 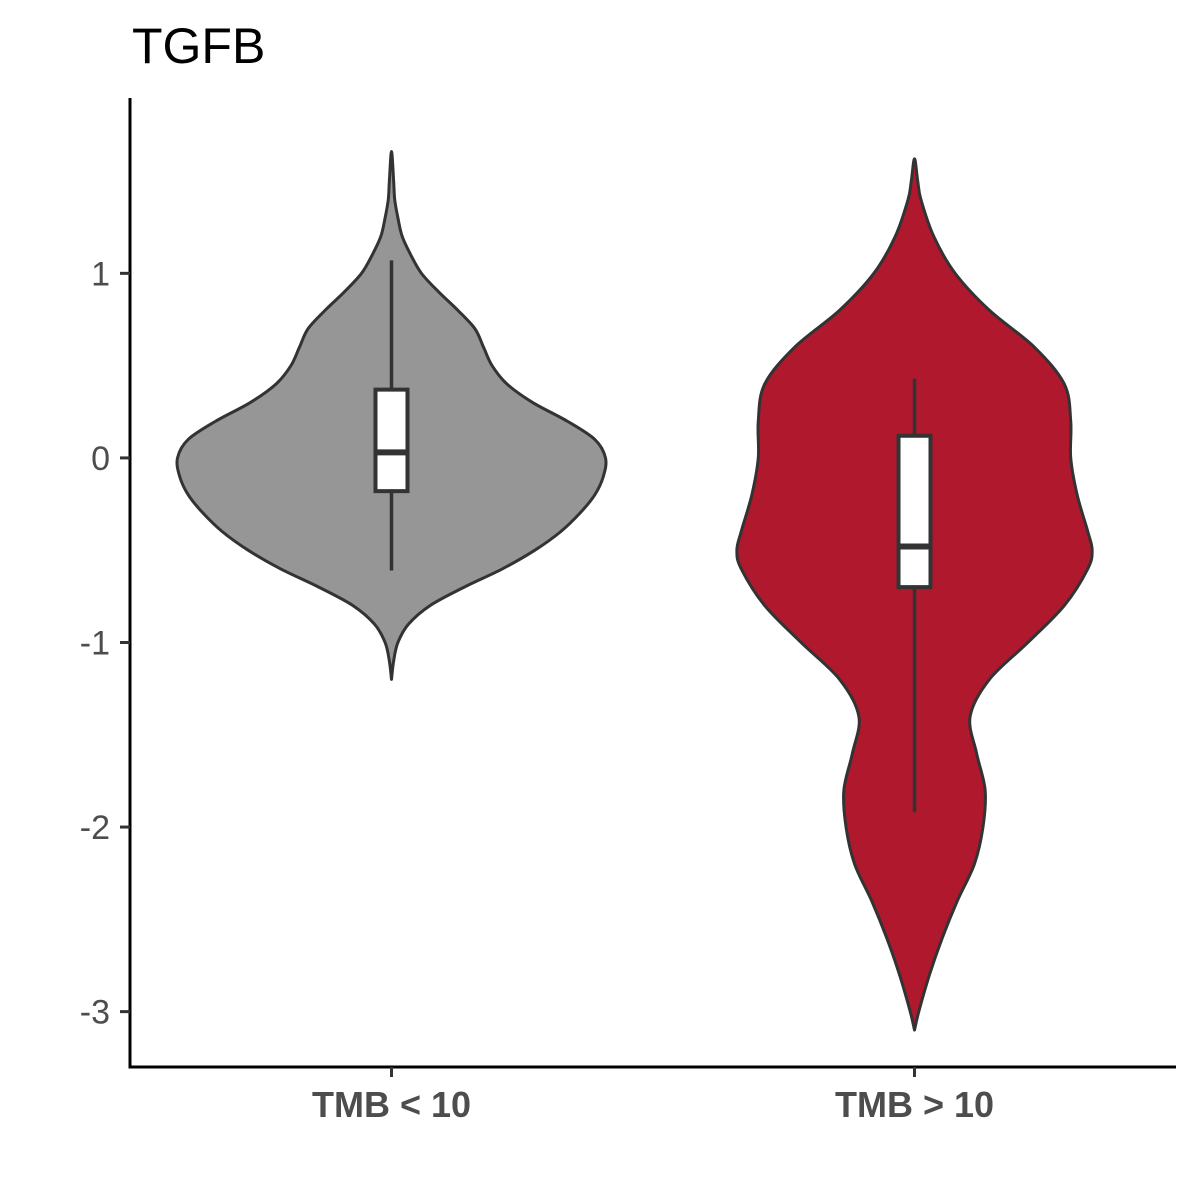 What do you see at coordinates (198, 46) in the screenshot?
I see `chart-title: TGFB` at bounding box center [198, 46].